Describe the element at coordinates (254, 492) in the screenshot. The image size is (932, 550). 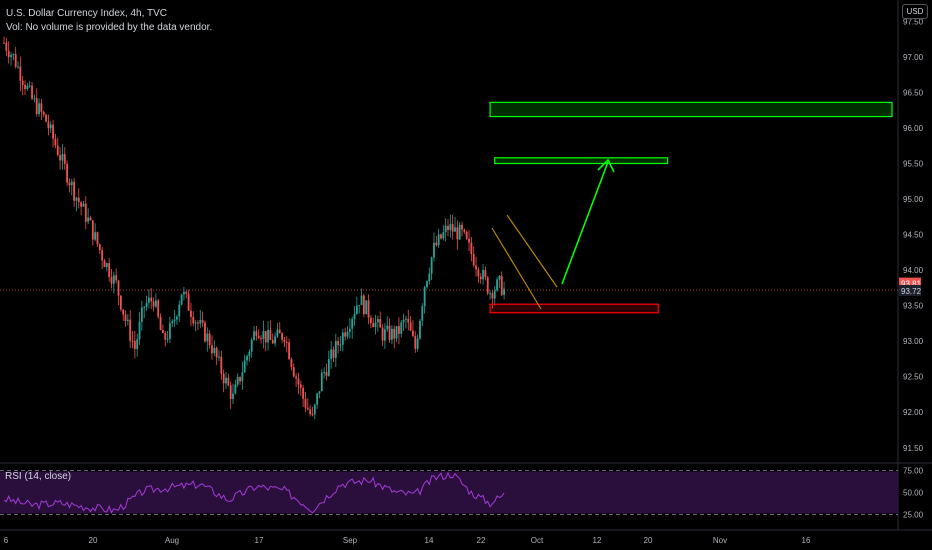
I see `rsi-line` at that location.